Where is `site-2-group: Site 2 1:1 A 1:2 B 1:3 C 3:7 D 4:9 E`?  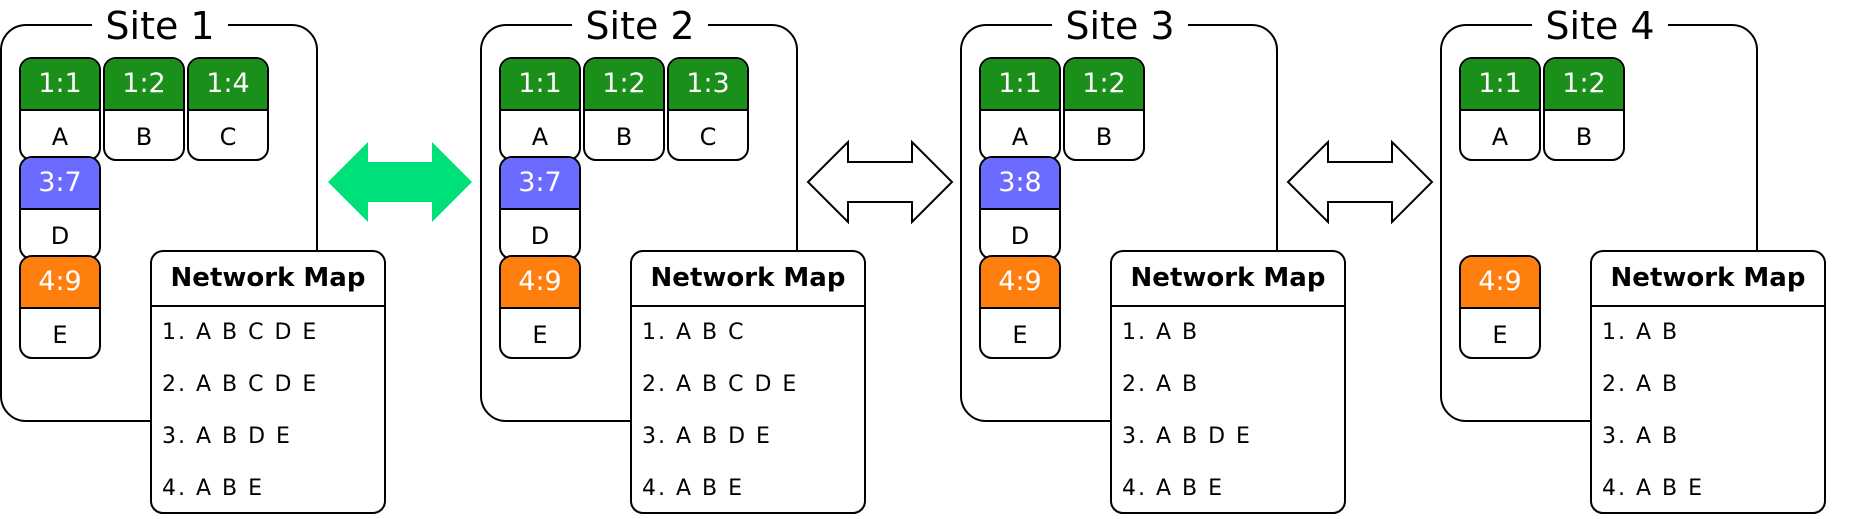
site-2-group: Site 2 1:1 A 1:2 B 1:3 C 3:7 D 4:9 E is located at coordinates (639, 213).